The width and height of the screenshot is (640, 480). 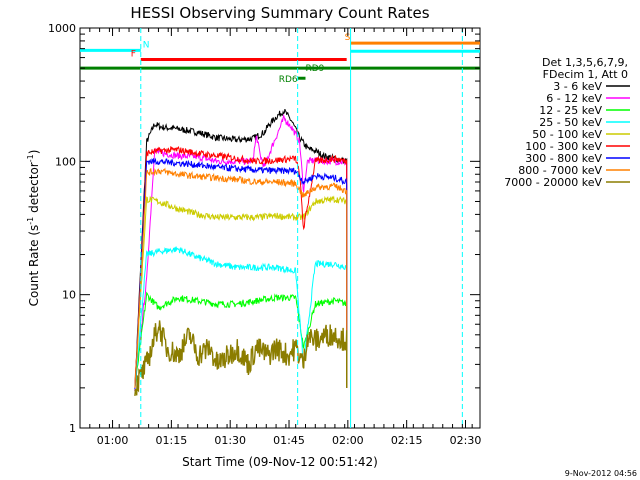 What do you see at coordinates (560, 170) in the screenshot?
I see `legend-label-7: 800 - 7000 keV` at bounding box center [560, 170].